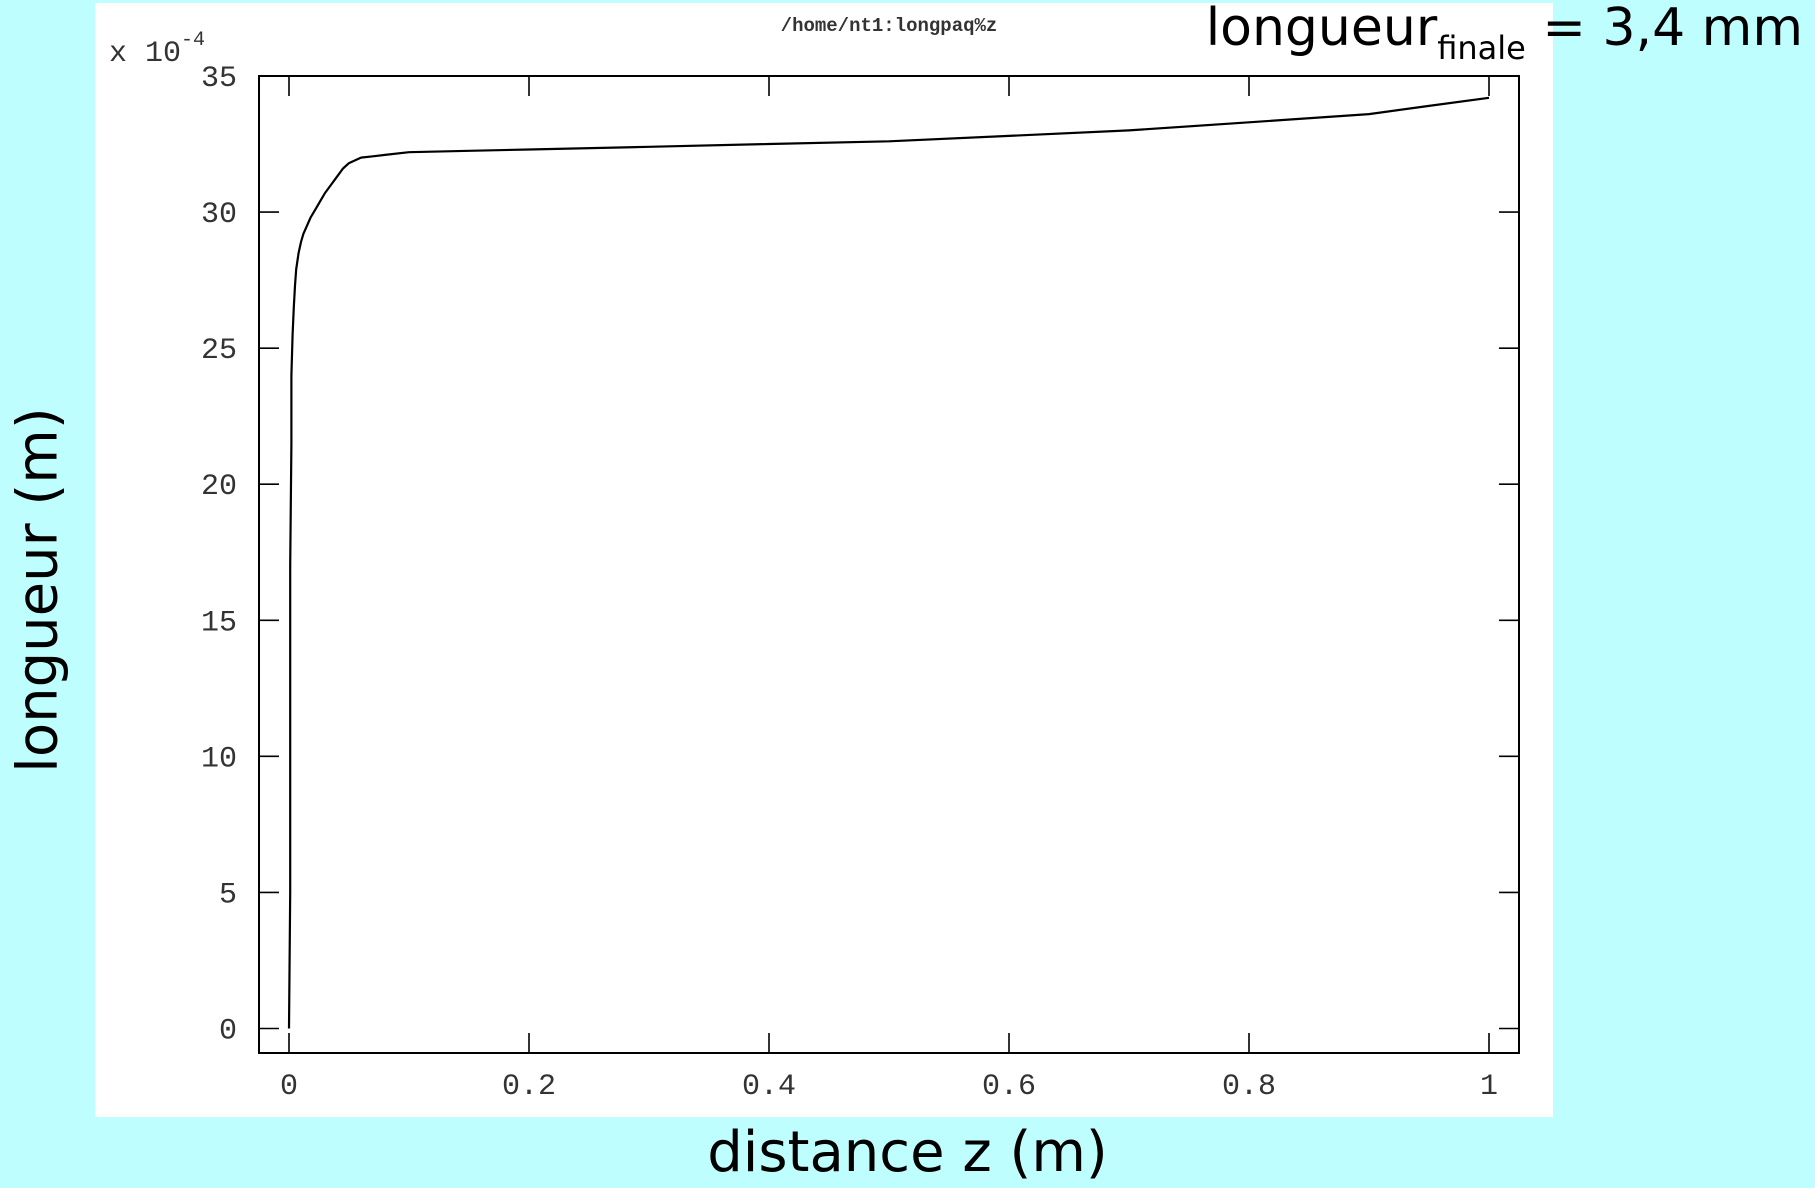  Describe the element at coordinates (1664, 29) in the screenshot. I see `annotation-rest: = 3,4 mm` at that location.